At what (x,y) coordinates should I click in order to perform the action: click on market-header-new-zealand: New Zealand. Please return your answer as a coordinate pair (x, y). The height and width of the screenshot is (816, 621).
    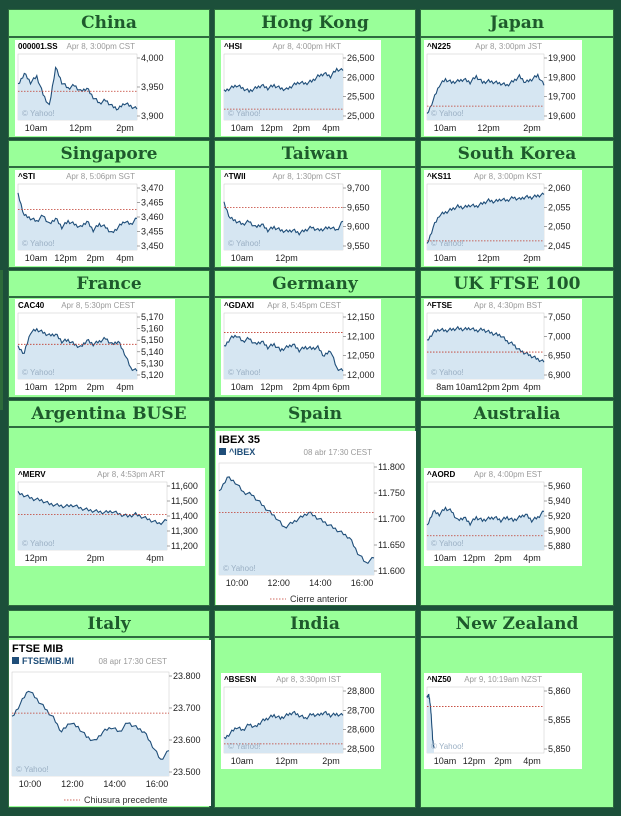
    Looking at the image, I should click on (517, 623).